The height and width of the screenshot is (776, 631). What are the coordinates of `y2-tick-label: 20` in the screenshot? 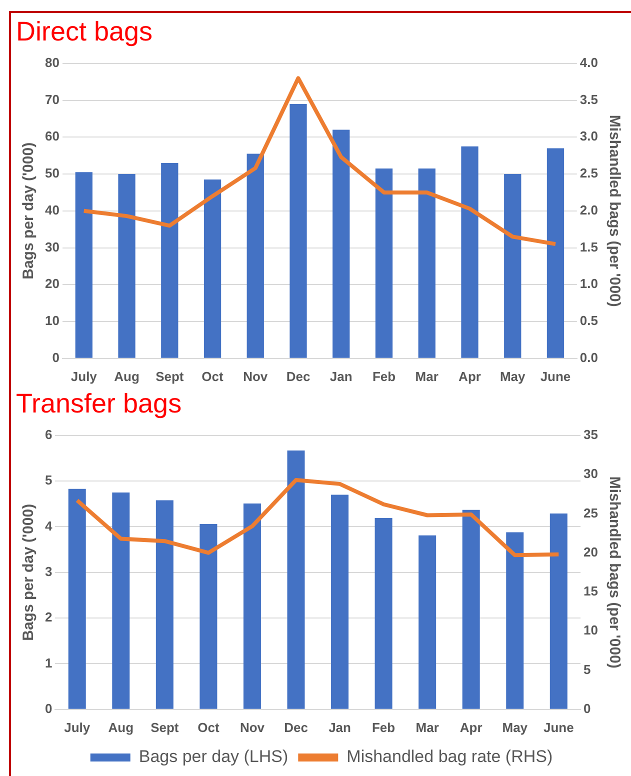 It's located at (591, 552).